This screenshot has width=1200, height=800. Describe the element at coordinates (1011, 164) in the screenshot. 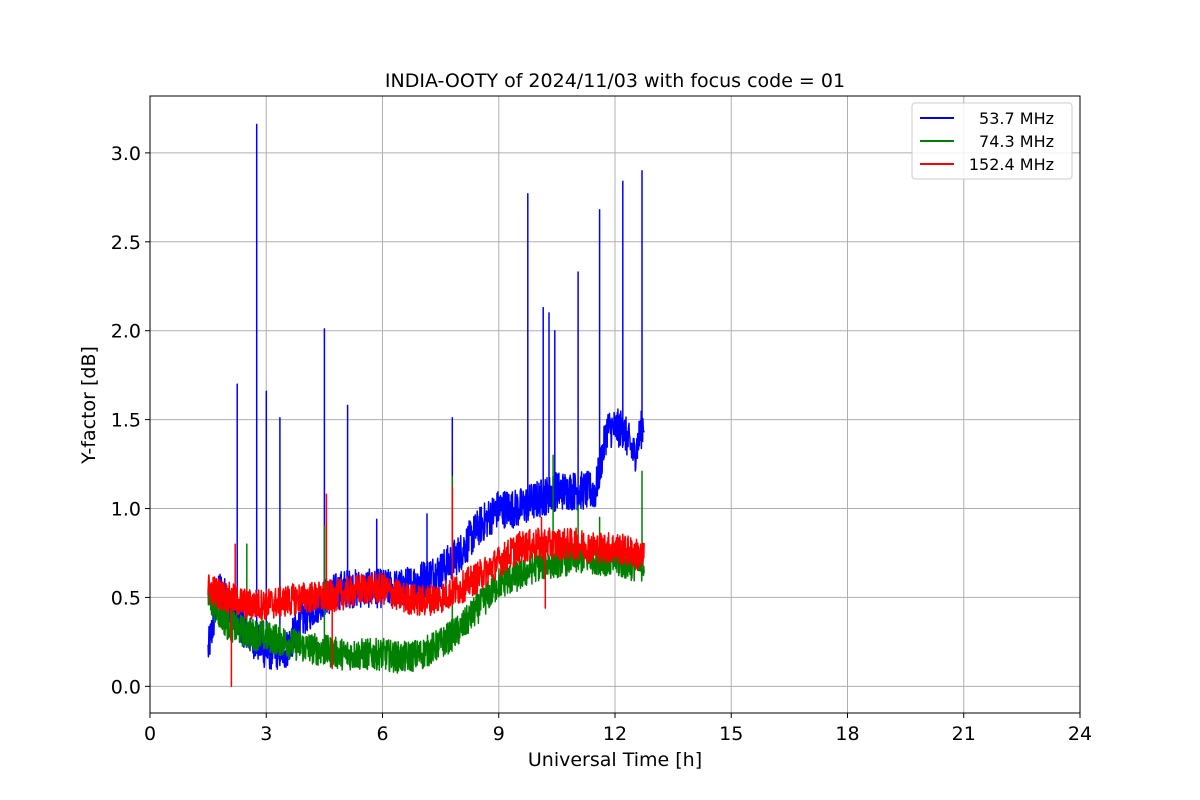

I see `legend-label: 152.4 MHz` at that location.